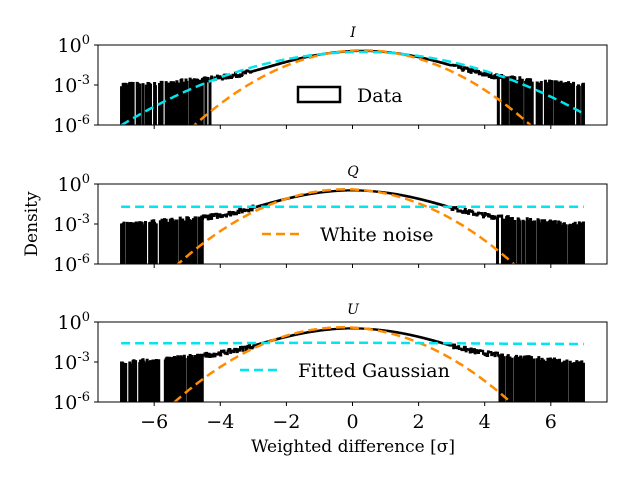 The height and width of the screenshot is (480, 640). What do you see at coordinates (286, 422) in the screenshot?
I see `x-tick-label: −2` at bounding box center [286, 422].